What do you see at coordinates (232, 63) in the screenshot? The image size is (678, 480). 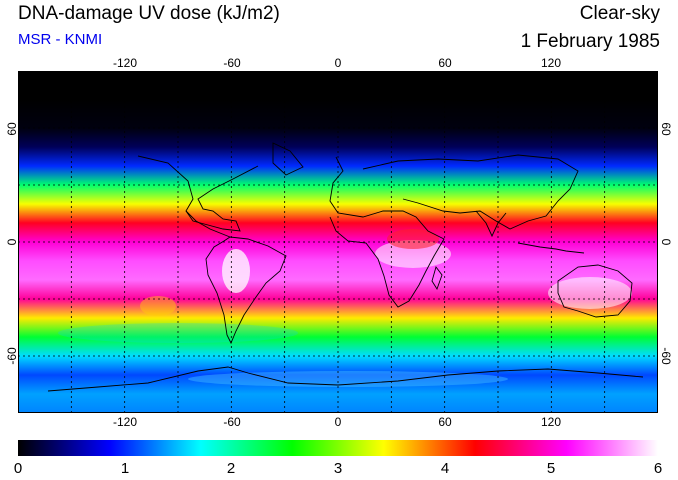 I see `lon-tick-top: -60` at bounding box center [232, 63].